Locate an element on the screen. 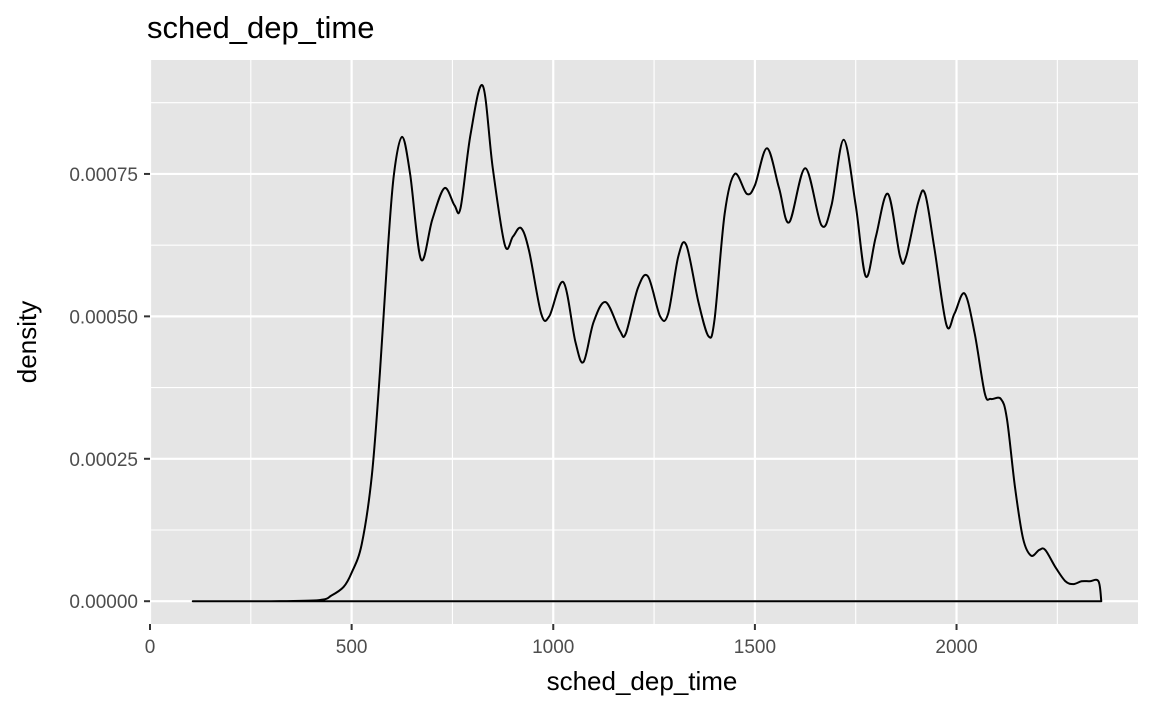 The width and height of the screenshot is (1152, 711). y-tick-label: 0.00075 is located at coordinates (103, 175).